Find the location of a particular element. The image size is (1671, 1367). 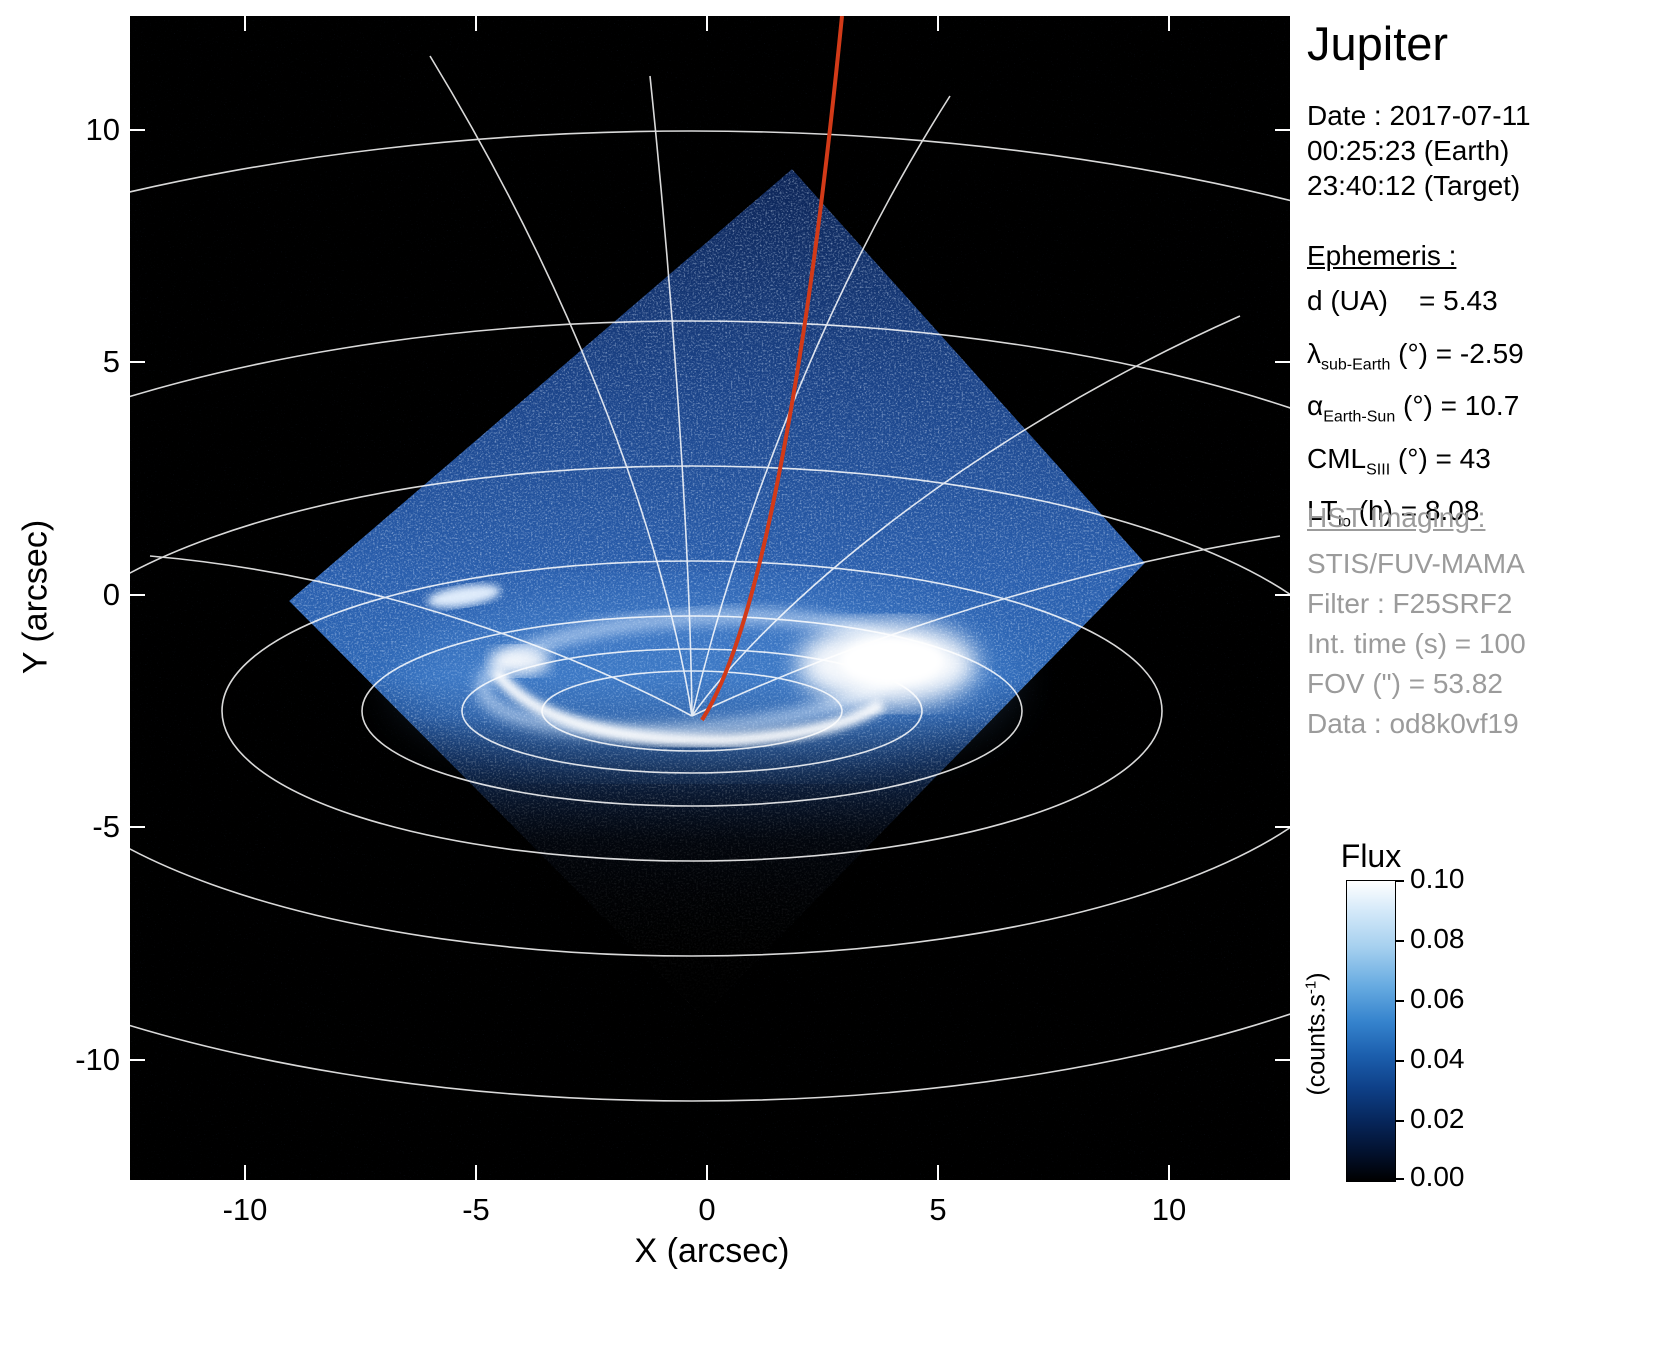

ephemeris-lt-io: LTIo (h) = 8.08 is located at coordinates (1393, 513).